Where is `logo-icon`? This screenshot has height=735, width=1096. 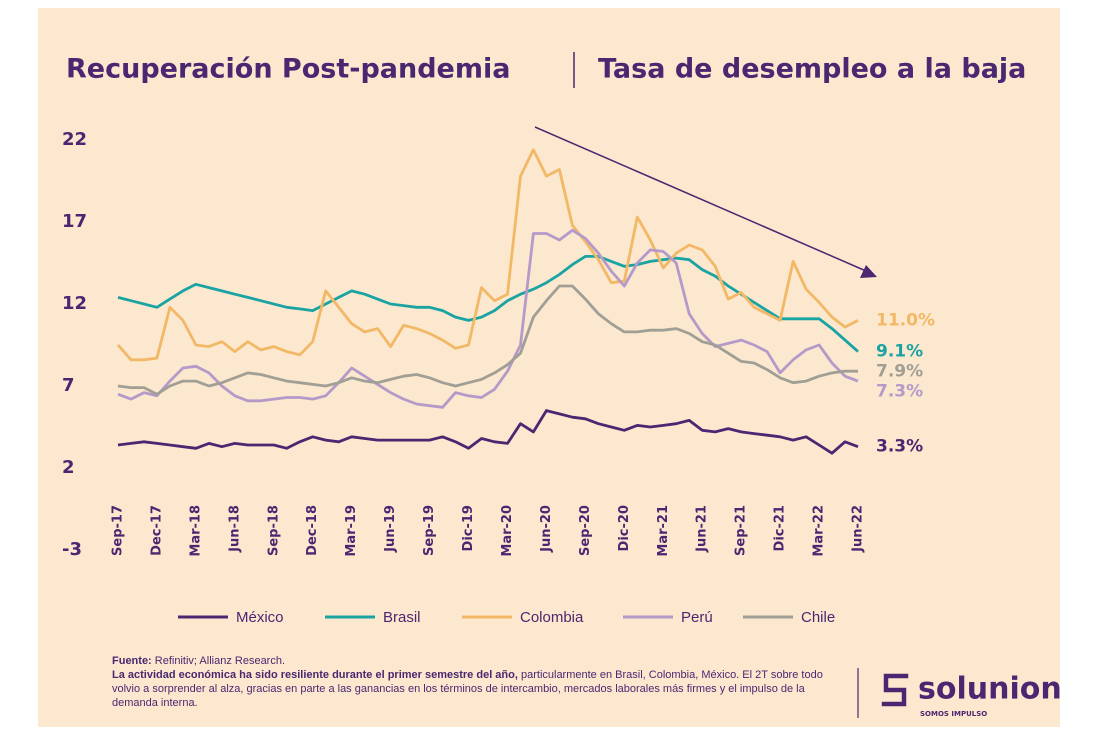
logo-icon is located at coordinates (895, 690).